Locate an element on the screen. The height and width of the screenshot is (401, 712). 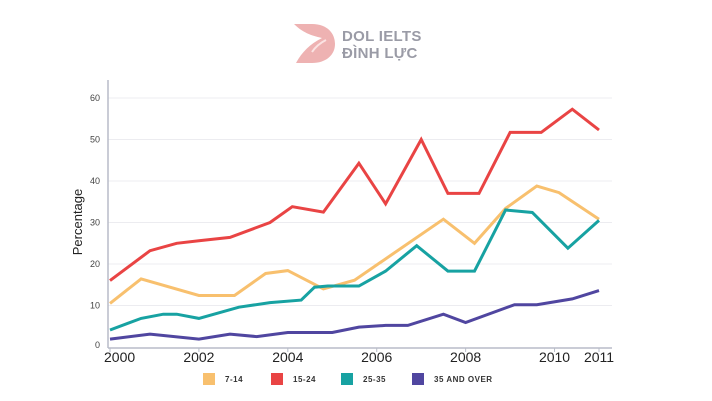
x-tick-label: 2000 is located at coordinates (119, 357).